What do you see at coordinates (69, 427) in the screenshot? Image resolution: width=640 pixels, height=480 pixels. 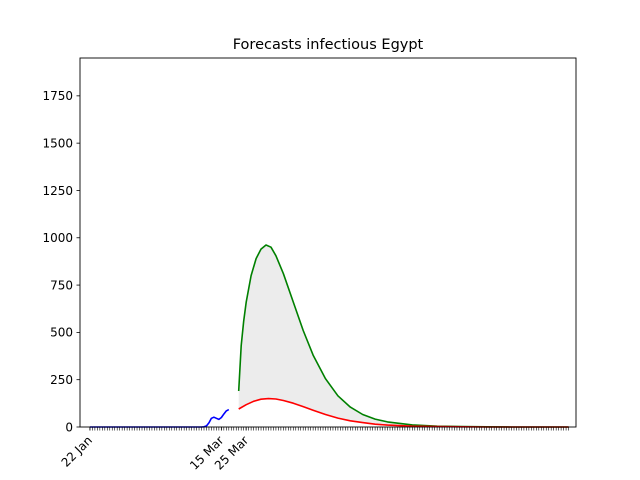 I see `y-tick-label: 0` at bounding box center [69, 427].